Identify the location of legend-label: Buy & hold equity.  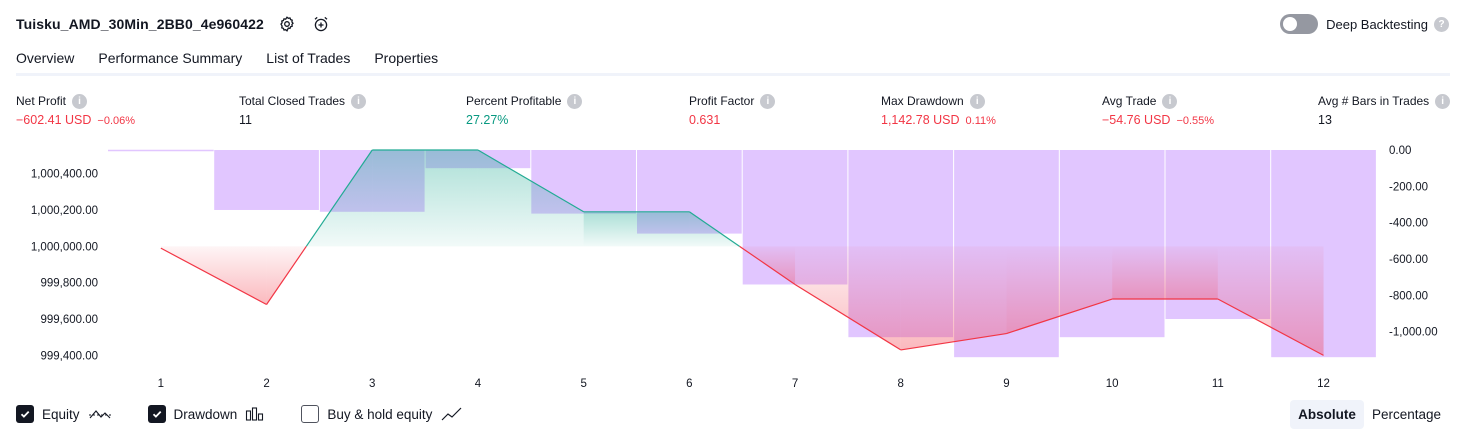
(380, 414).